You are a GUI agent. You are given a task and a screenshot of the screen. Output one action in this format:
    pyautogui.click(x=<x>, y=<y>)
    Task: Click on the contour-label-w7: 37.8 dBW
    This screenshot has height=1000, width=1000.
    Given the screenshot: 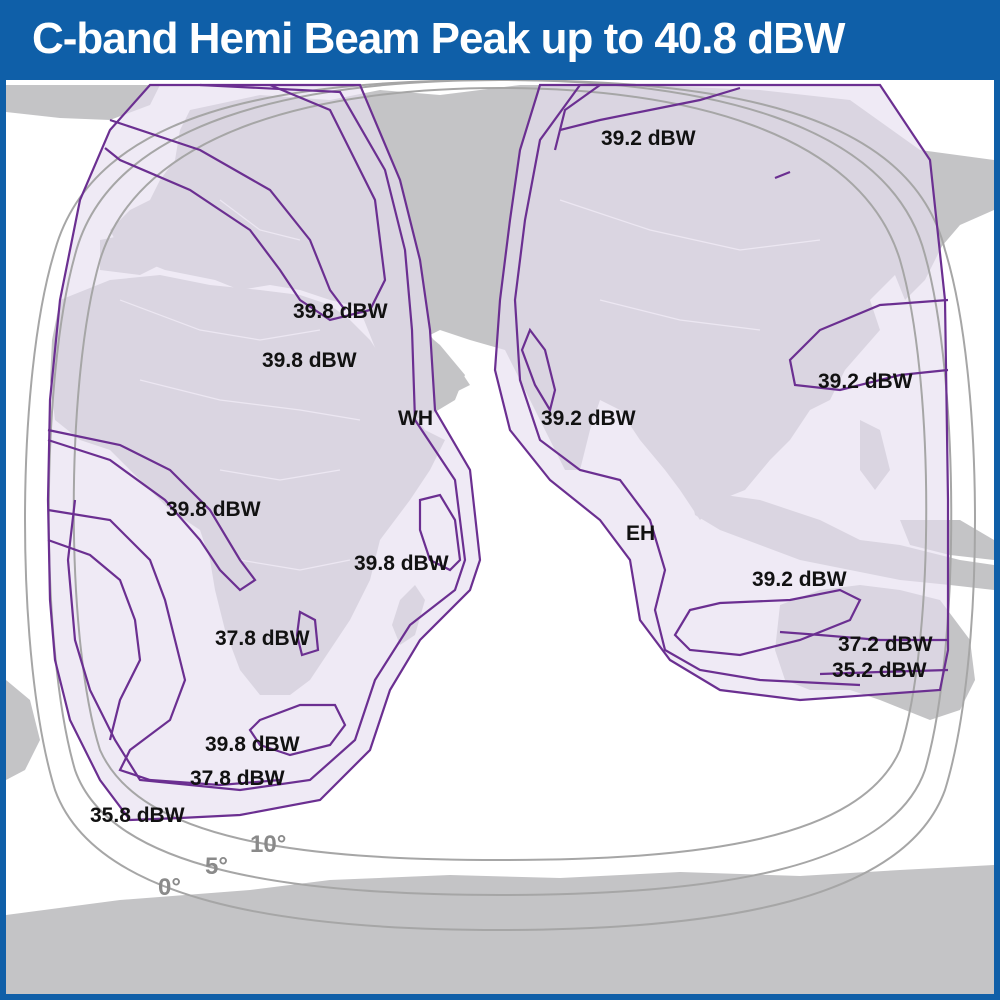 What is the action you would take?
    pyautogui.click(x=237, y=778)
    